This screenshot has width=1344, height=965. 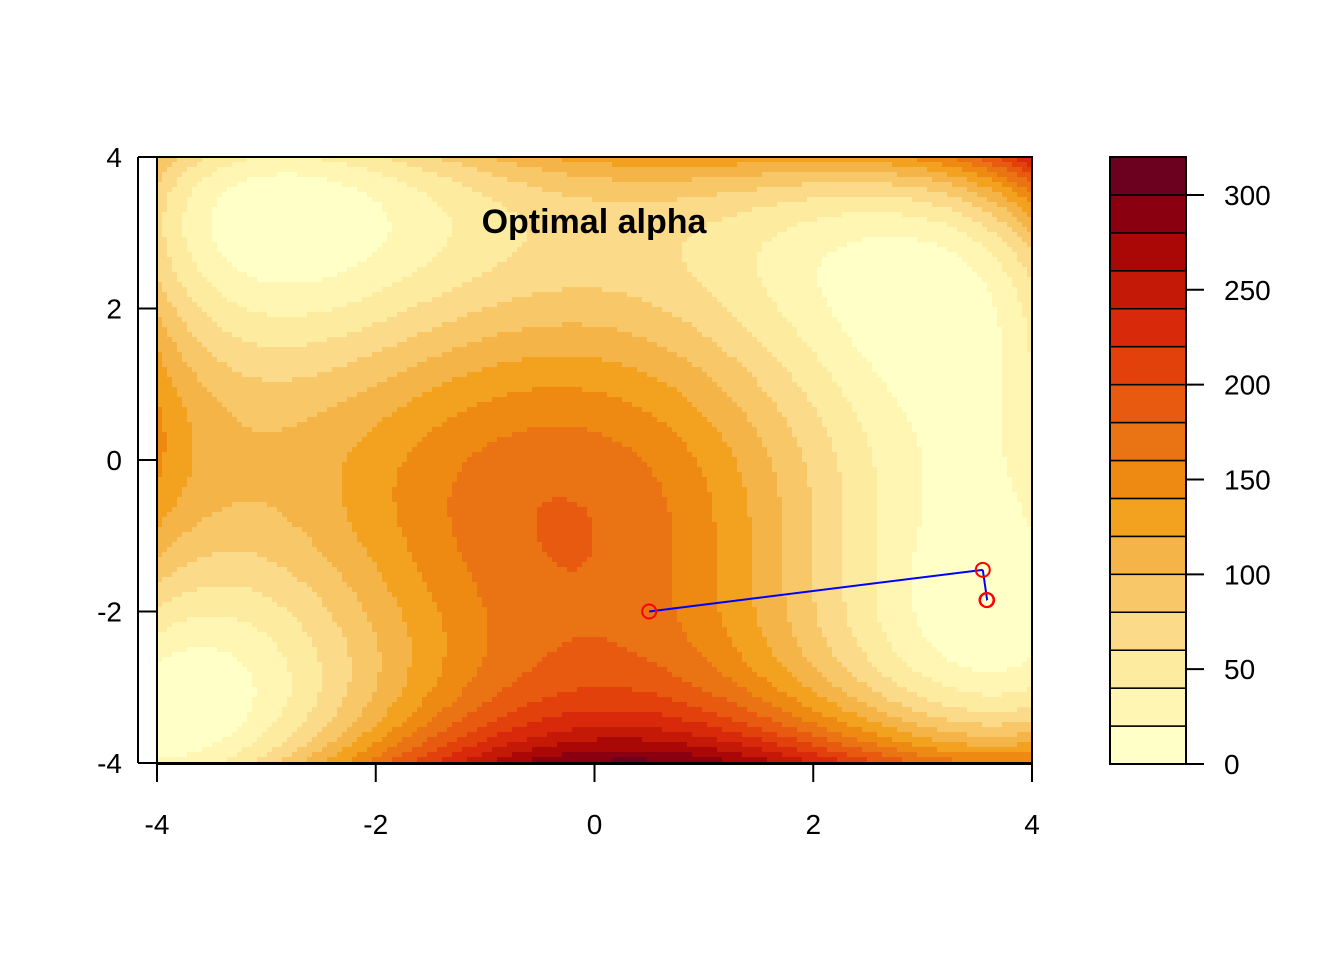 I want to click on y-tick-label: 2, so click(x=114, y=309).